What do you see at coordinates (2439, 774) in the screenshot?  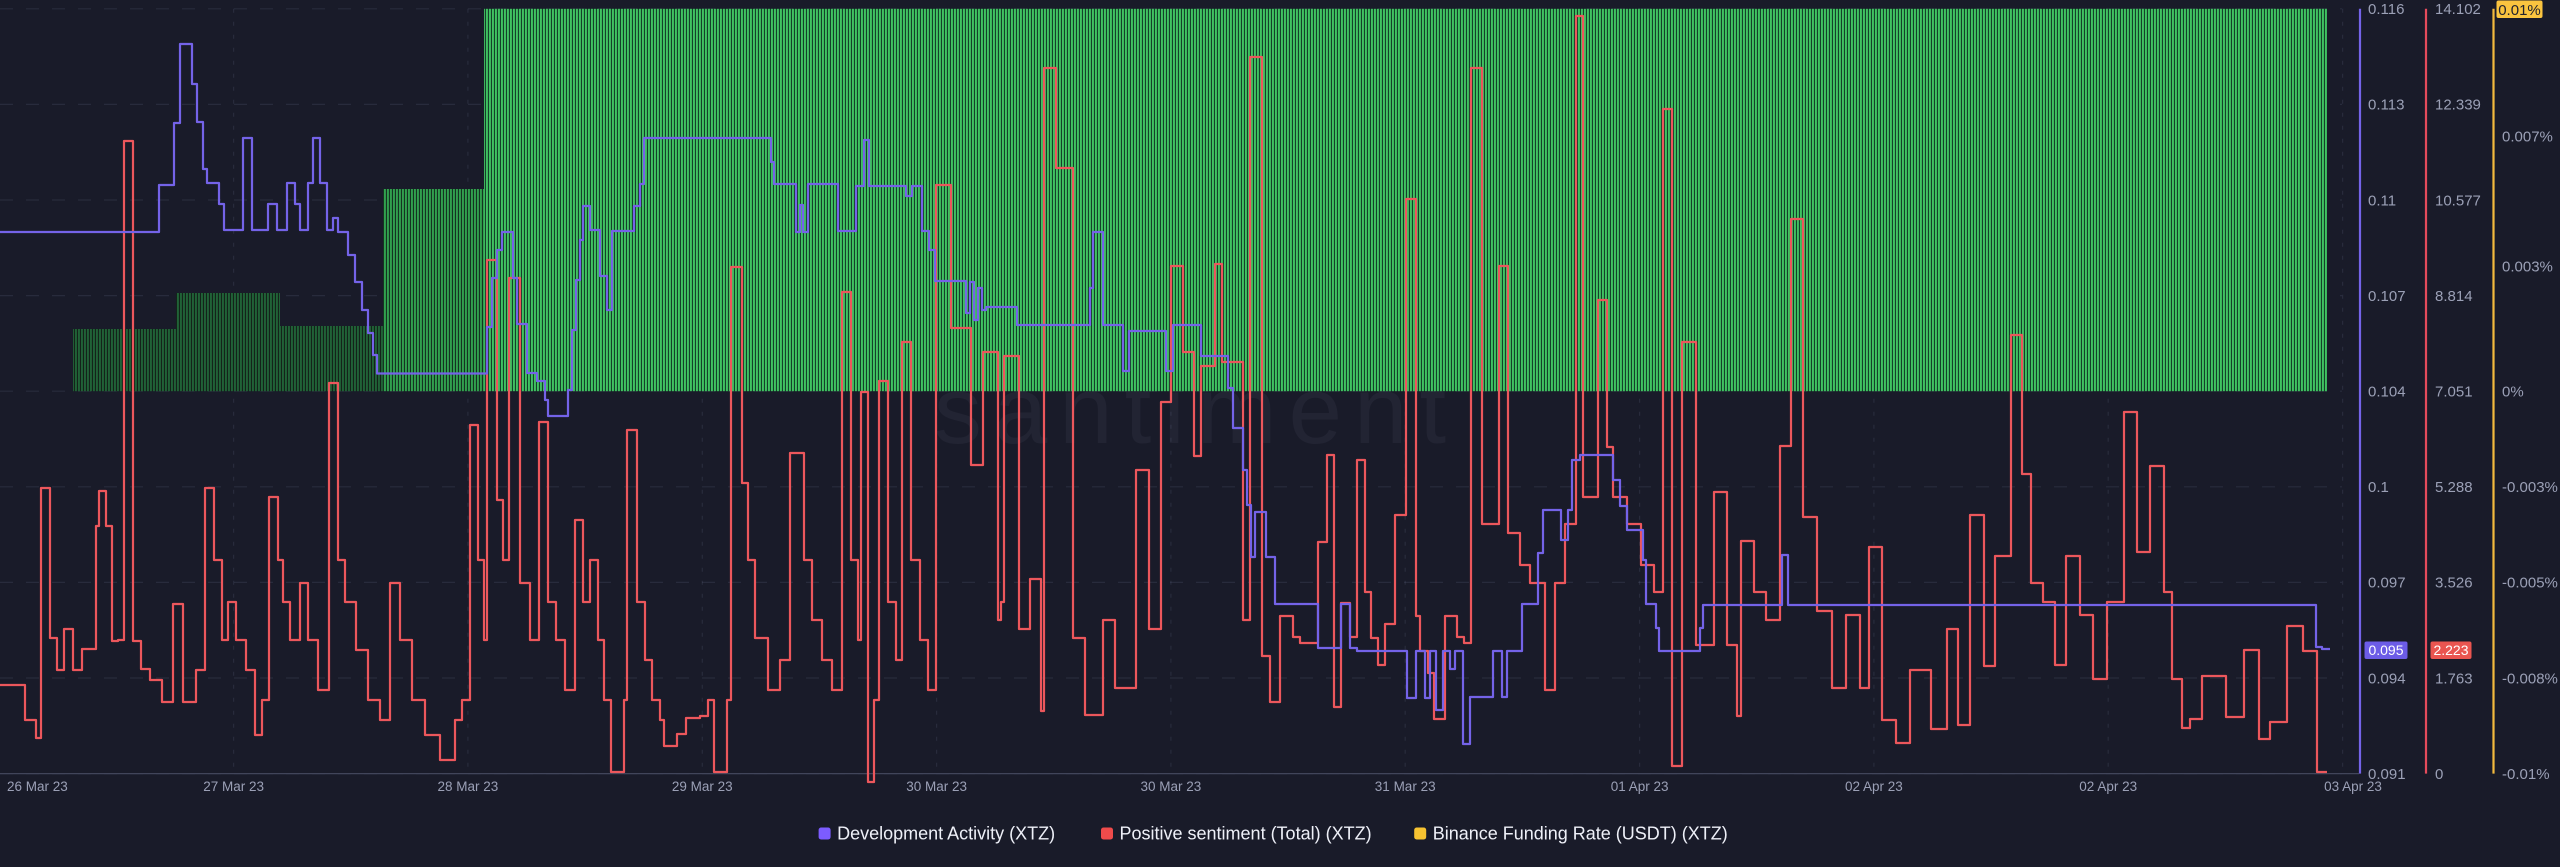 I see `svg-text: 0` at bounding box center [2439, 774].